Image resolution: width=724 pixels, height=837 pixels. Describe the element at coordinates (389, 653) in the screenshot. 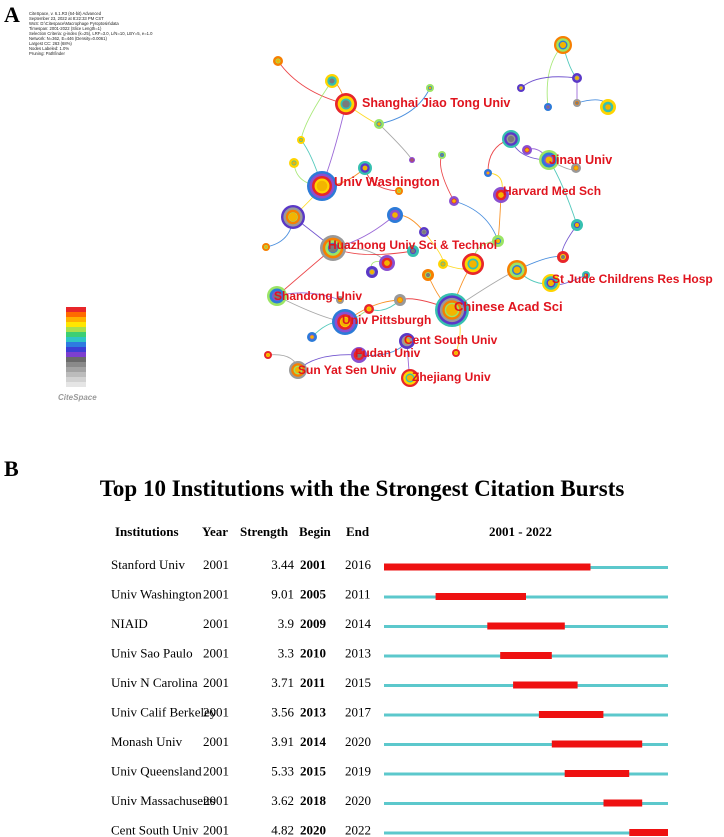

I see `burst-row: Univ Sao Paulo 2001 3.3 2010 2013` at that location.